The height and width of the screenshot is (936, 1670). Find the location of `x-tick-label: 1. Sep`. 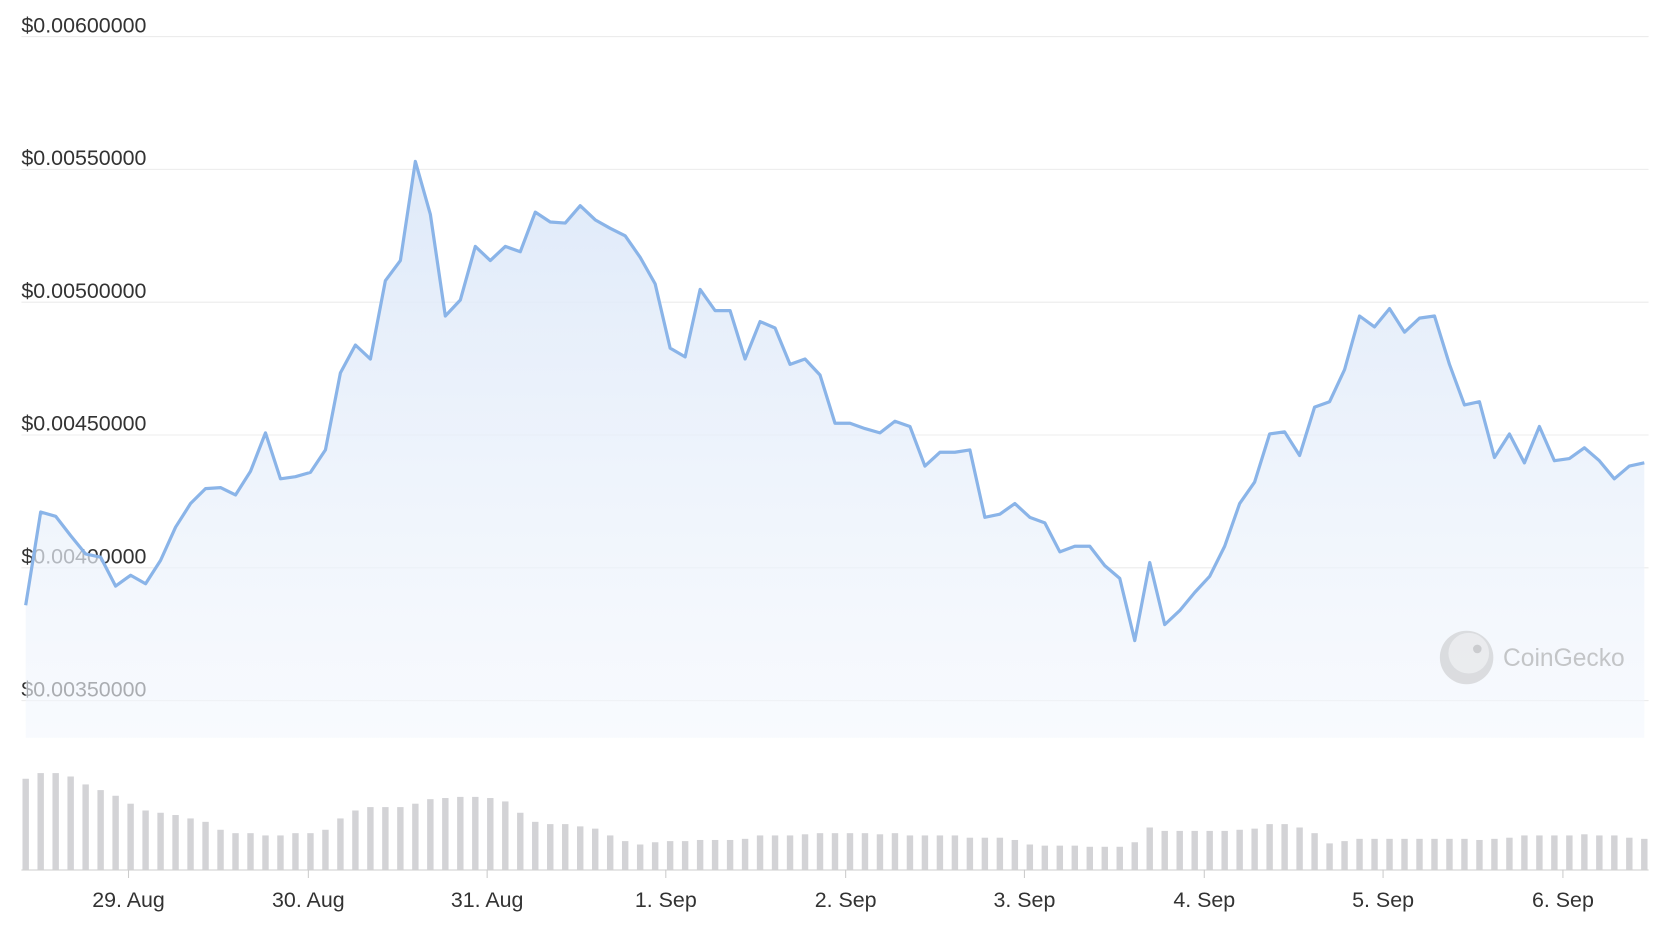

x-tick-label: 1. Sep is located at coordinates (666, 900).